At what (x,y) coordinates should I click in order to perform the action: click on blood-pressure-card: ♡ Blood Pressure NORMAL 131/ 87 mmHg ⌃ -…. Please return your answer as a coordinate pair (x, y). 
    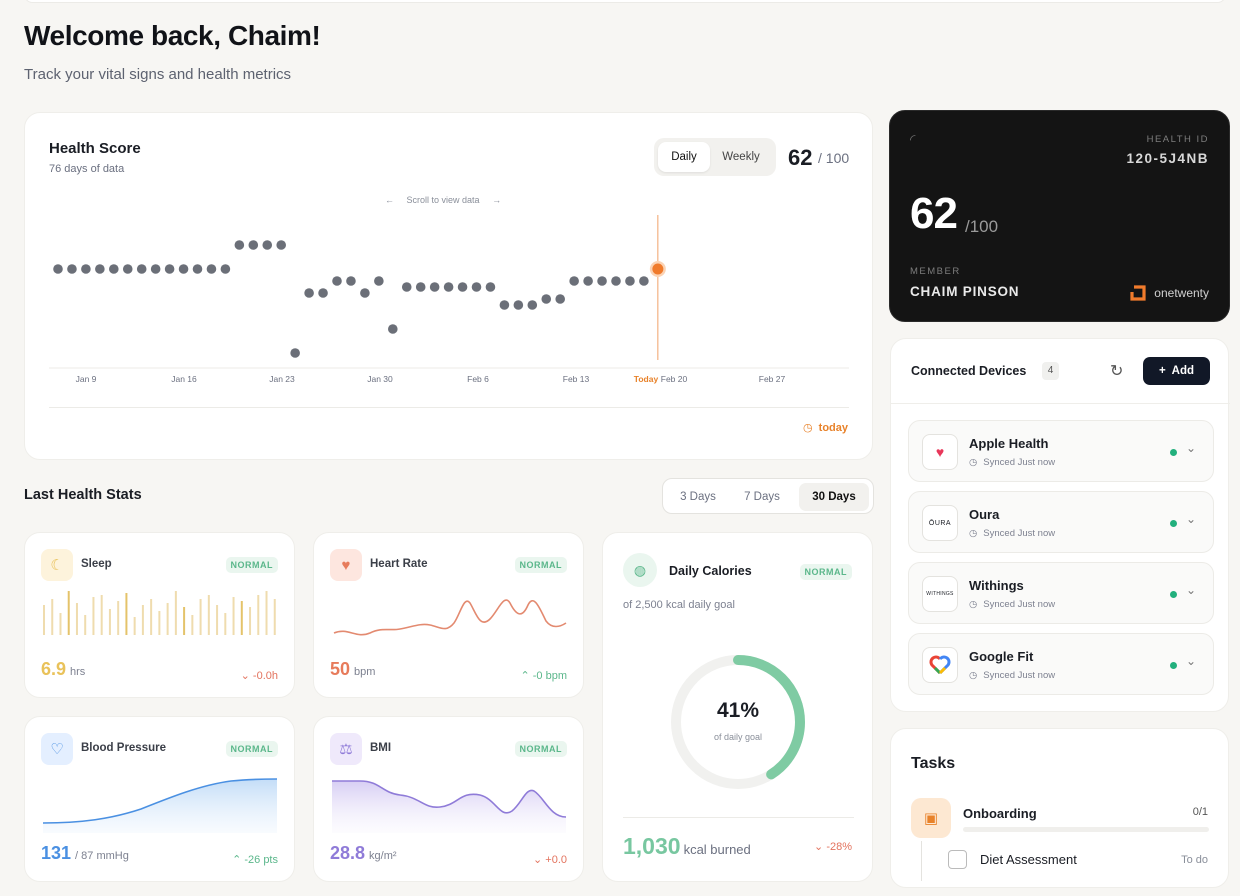
    Looking at the image, I should click on (159, 799).